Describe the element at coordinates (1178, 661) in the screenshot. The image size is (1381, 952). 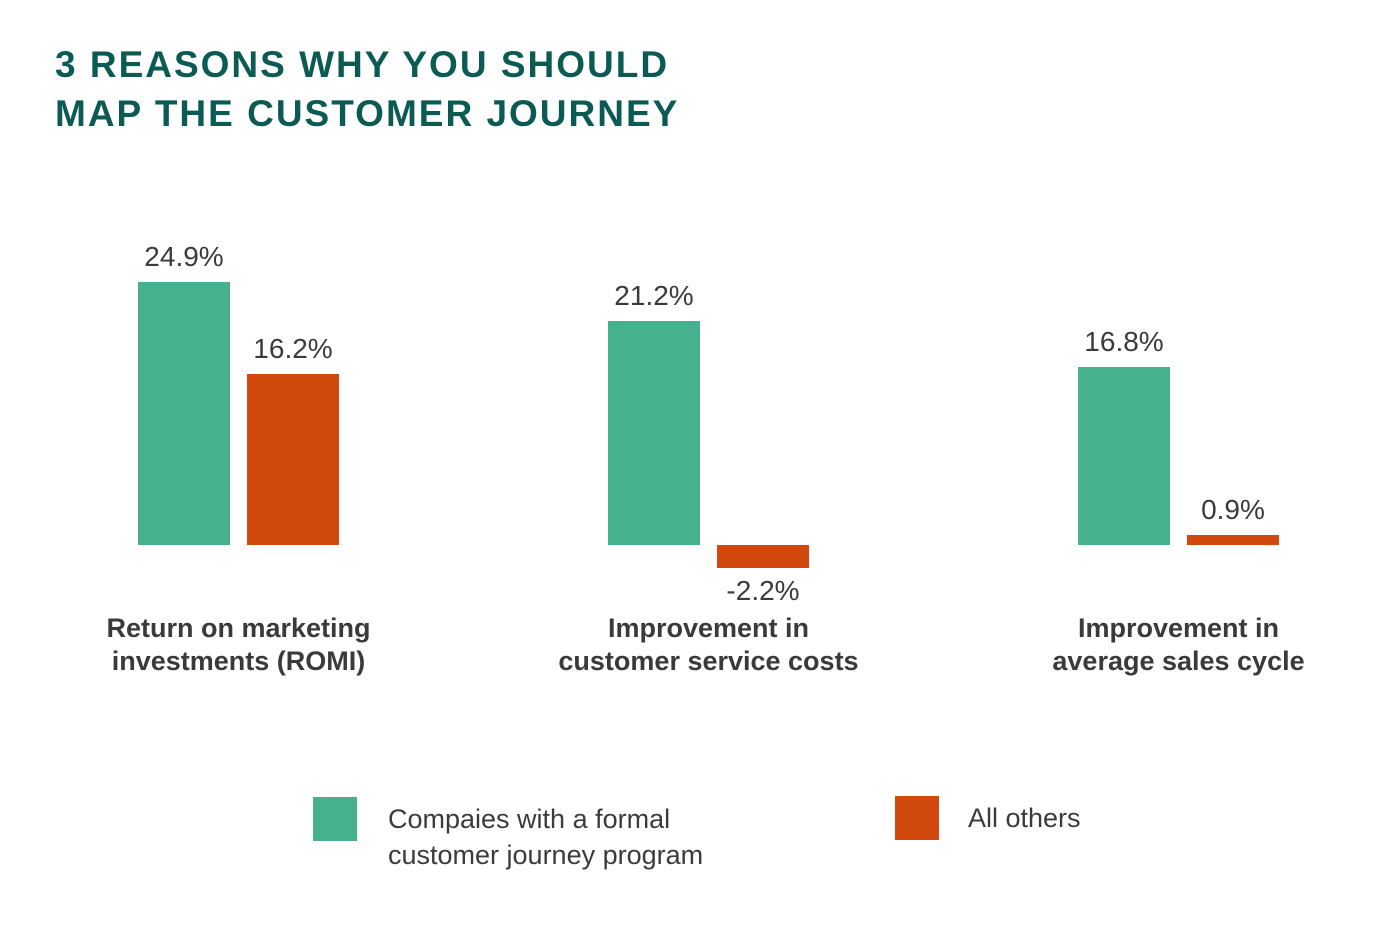
I see `category-label-line: average sales cycle` at that location.